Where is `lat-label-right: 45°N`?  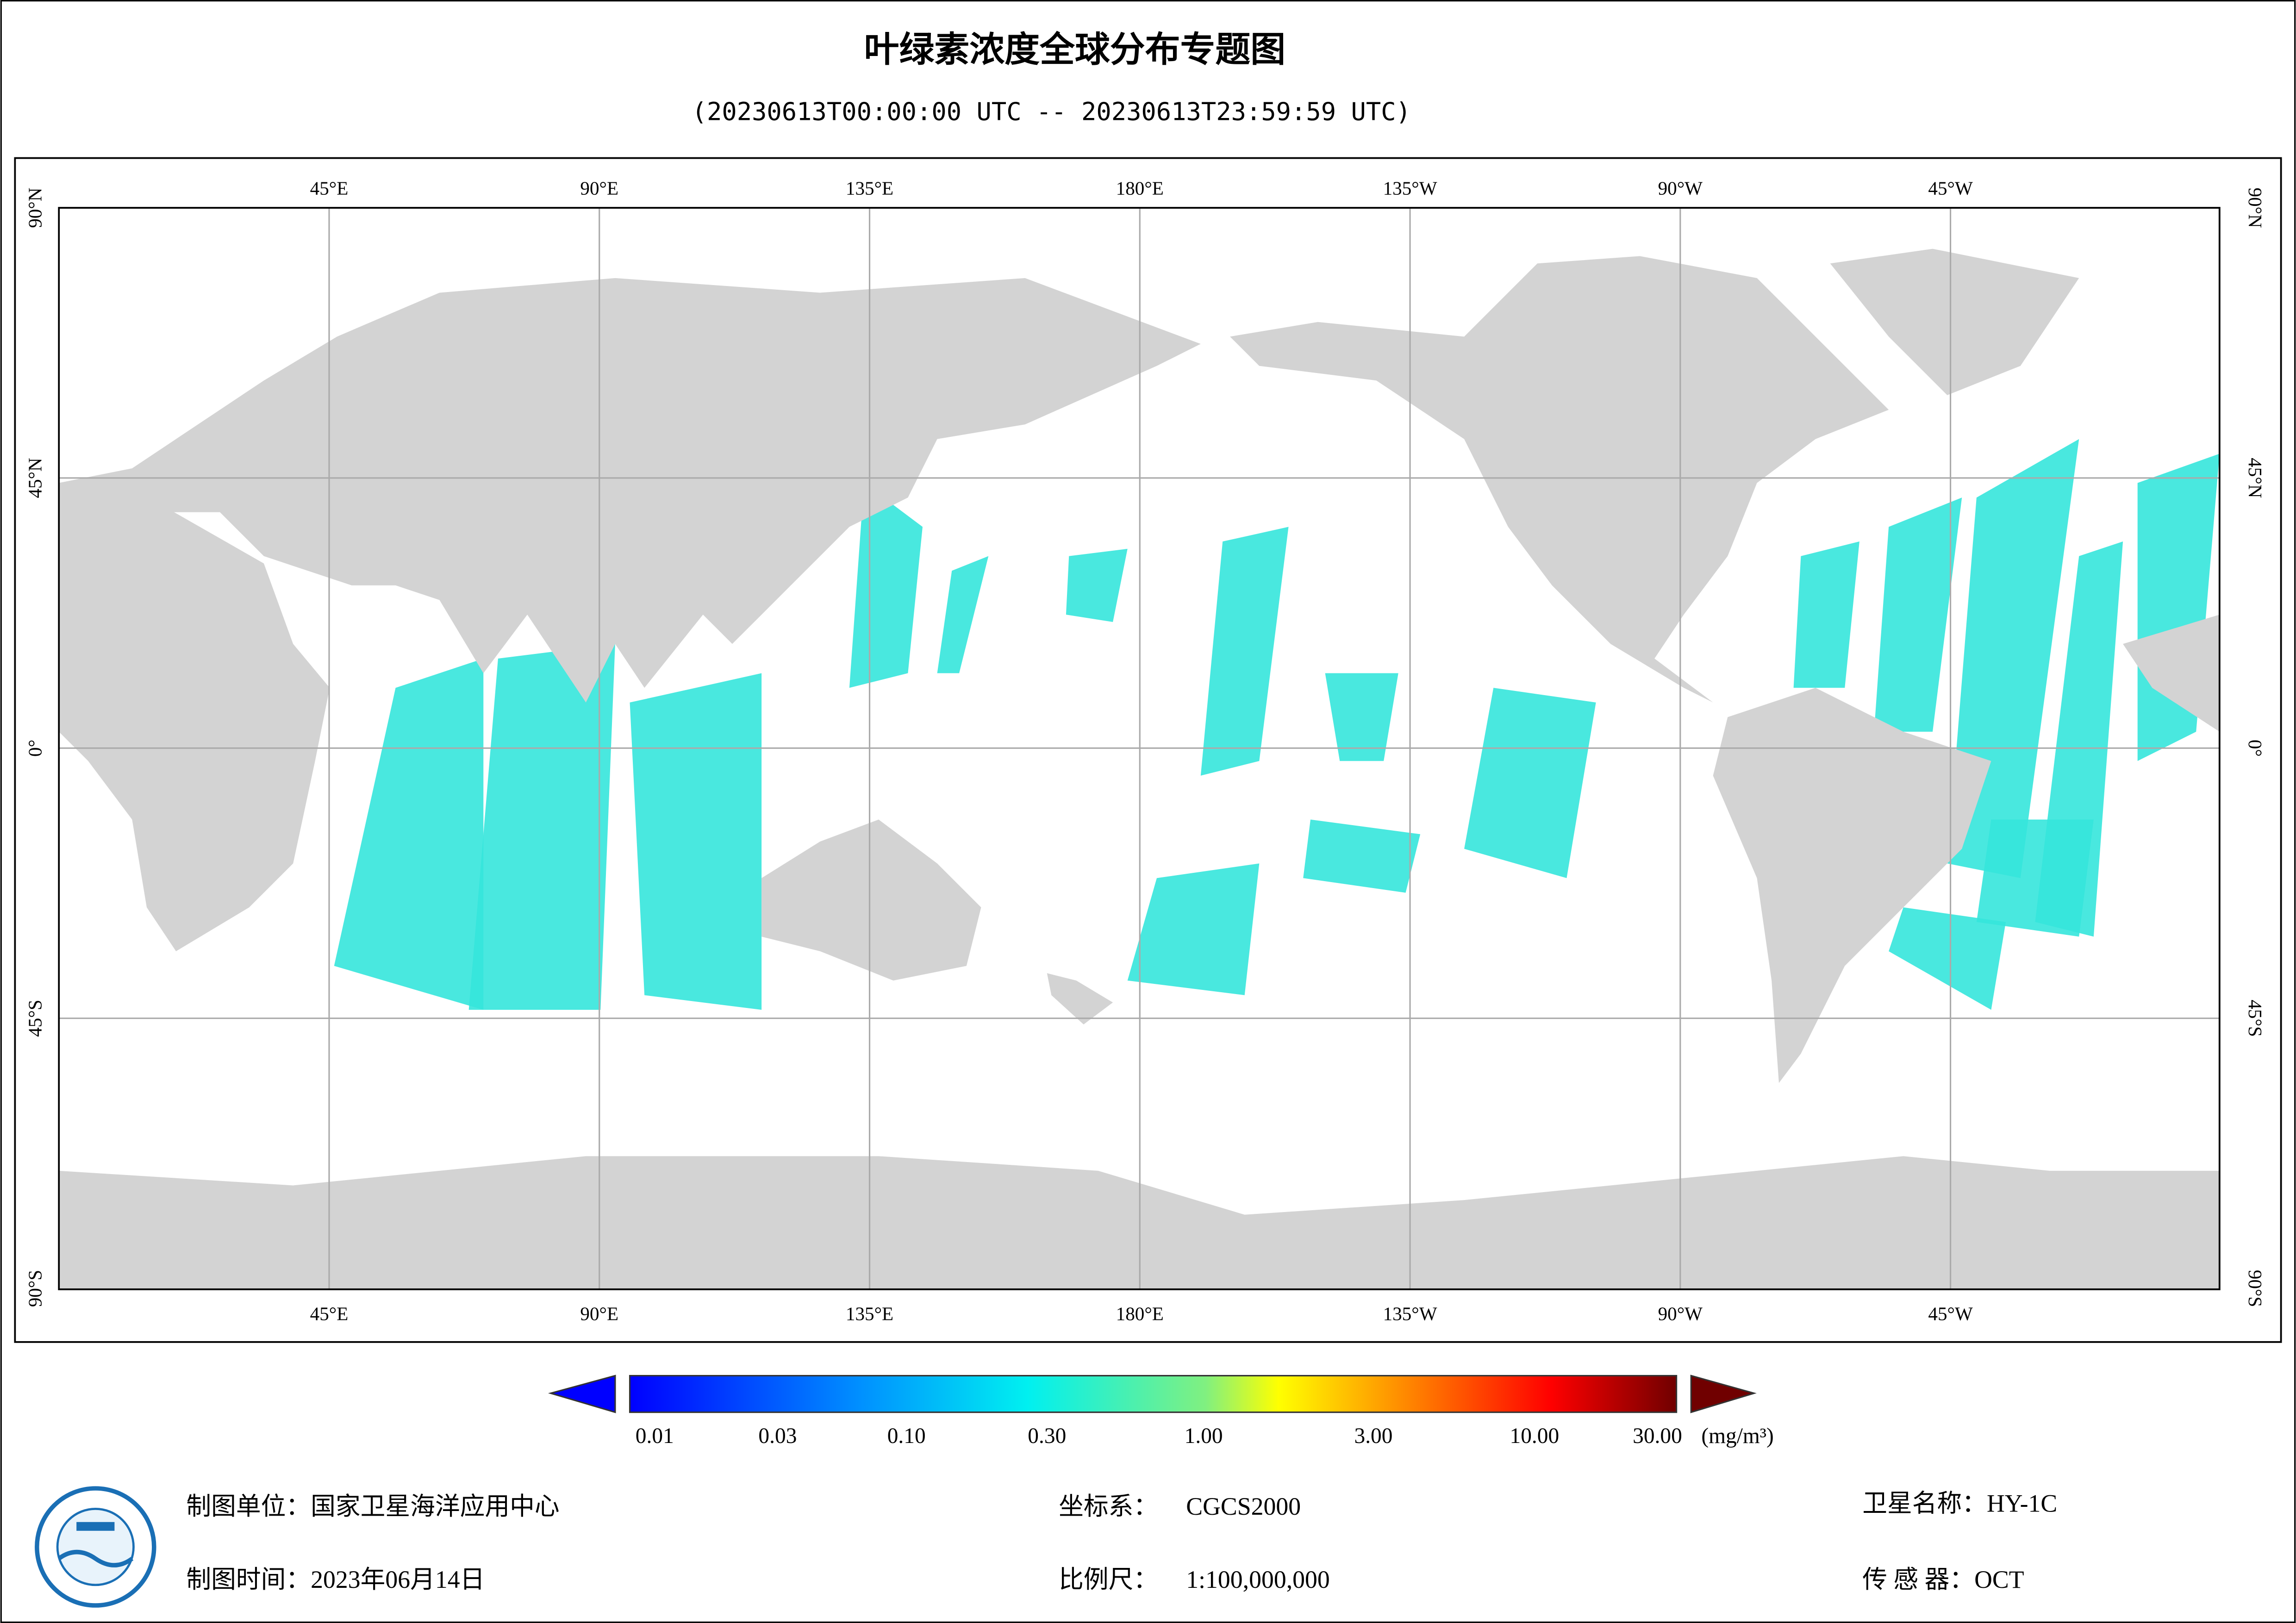
lat-label-right: 45°N is located at coordinates (2255, 478).